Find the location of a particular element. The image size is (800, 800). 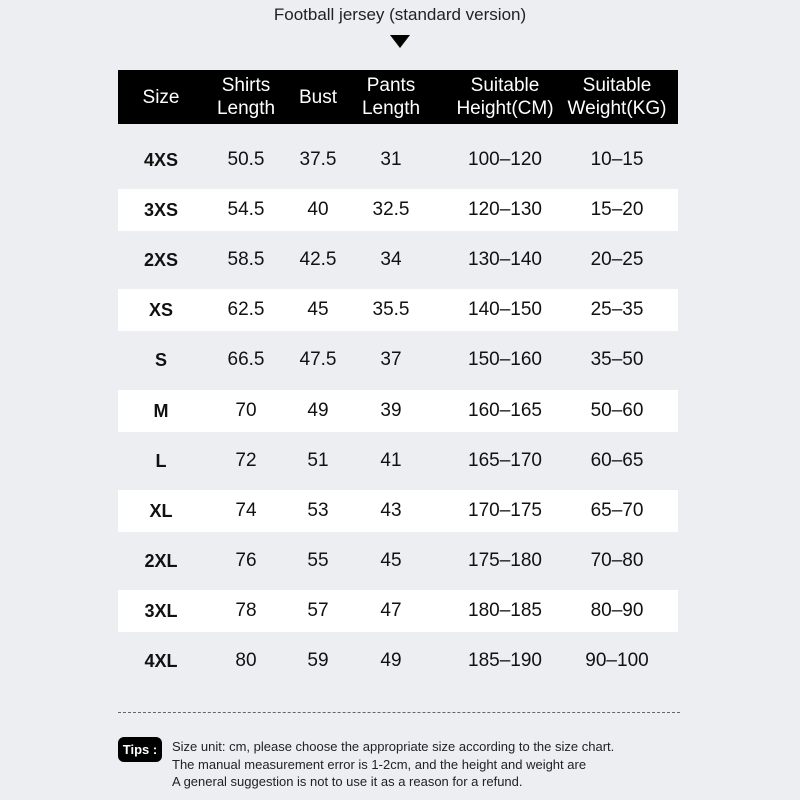

arrow is located at coordinates (400, 41).